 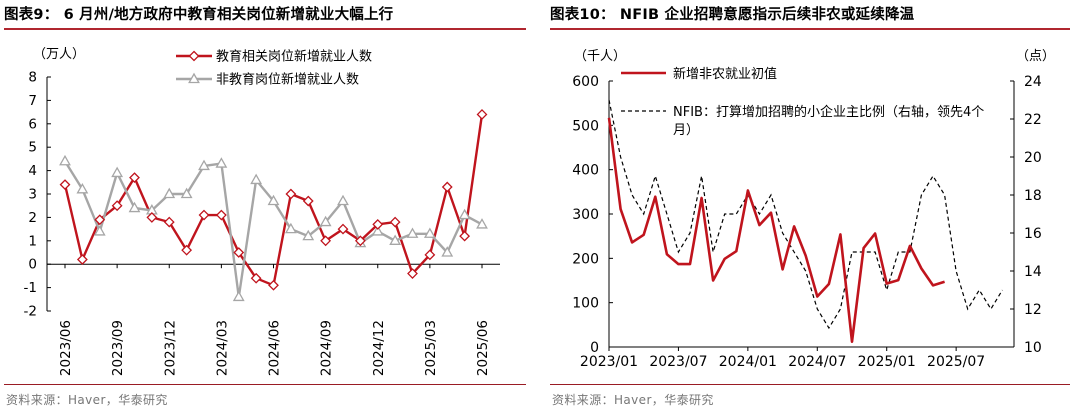 What do you see at coordinates (273, 229) in the screenshot?
I see `series-line-non-education` at bounding box center [273, 229].